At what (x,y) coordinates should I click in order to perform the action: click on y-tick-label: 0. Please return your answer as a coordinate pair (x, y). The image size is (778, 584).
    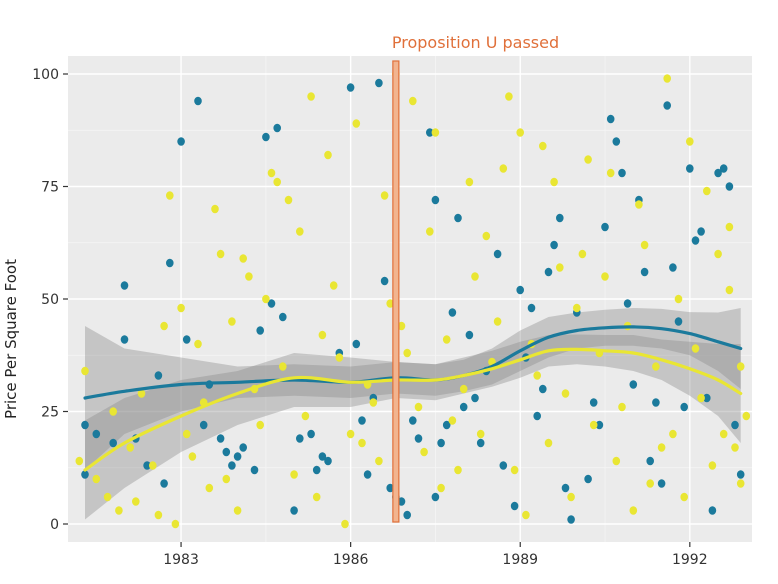
    Looking at the image, I should click on (54, 525).